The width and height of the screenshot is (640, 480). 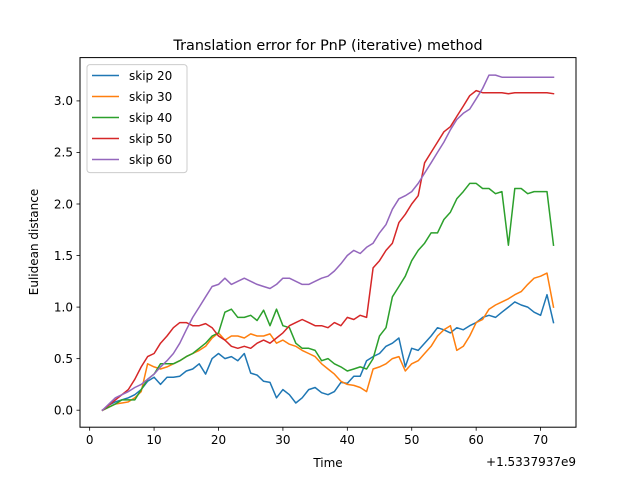 I want to click on x-axis-ticks: 0 10 20 30 40 50 60 70, so click(x=317, y=437).